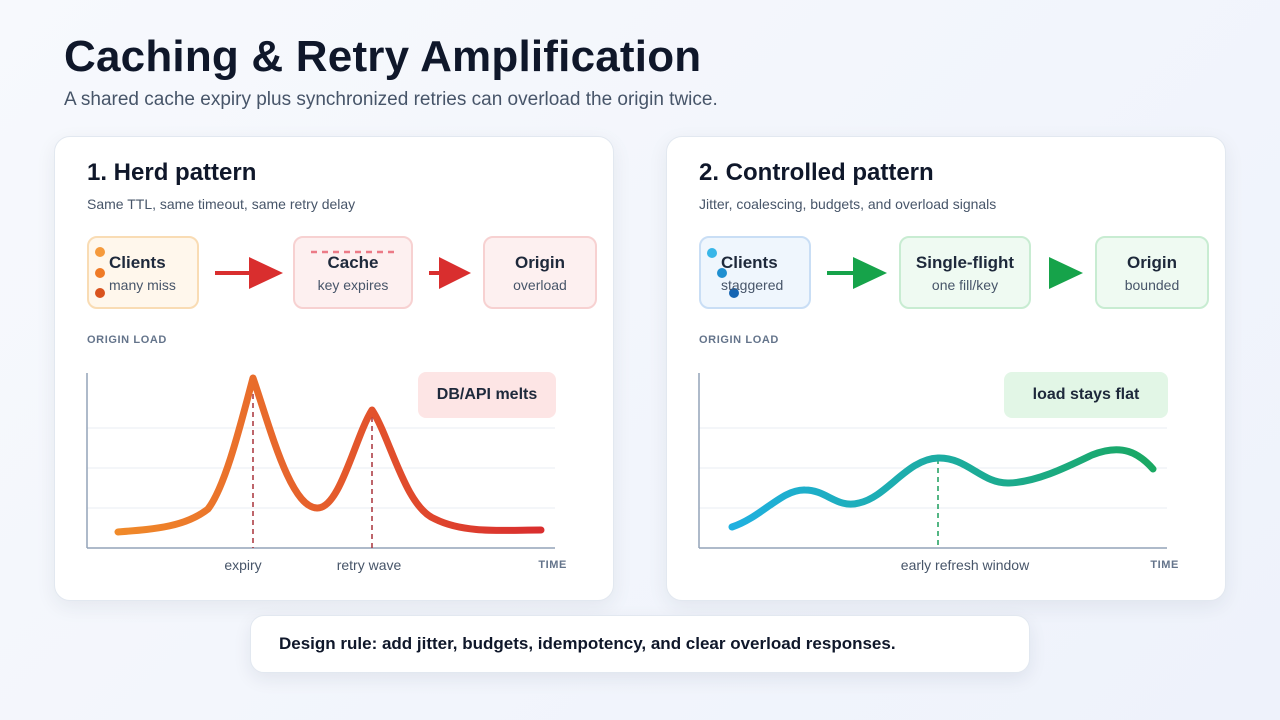 This screenshot has height=720, width=1280. I want to click on controlled-time-axis-label: TIME, so click(1164, 565).